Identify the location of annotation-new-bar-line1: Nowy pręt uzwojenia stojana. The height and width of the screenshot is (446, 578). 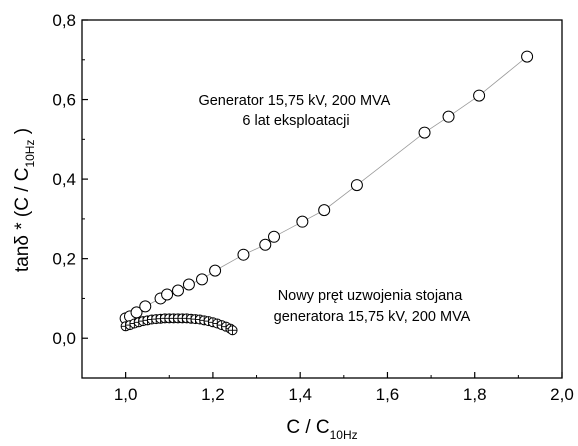
(371, 296).